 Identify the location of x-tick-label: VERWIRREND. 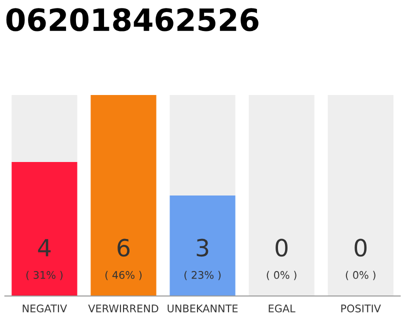
(123, 308).